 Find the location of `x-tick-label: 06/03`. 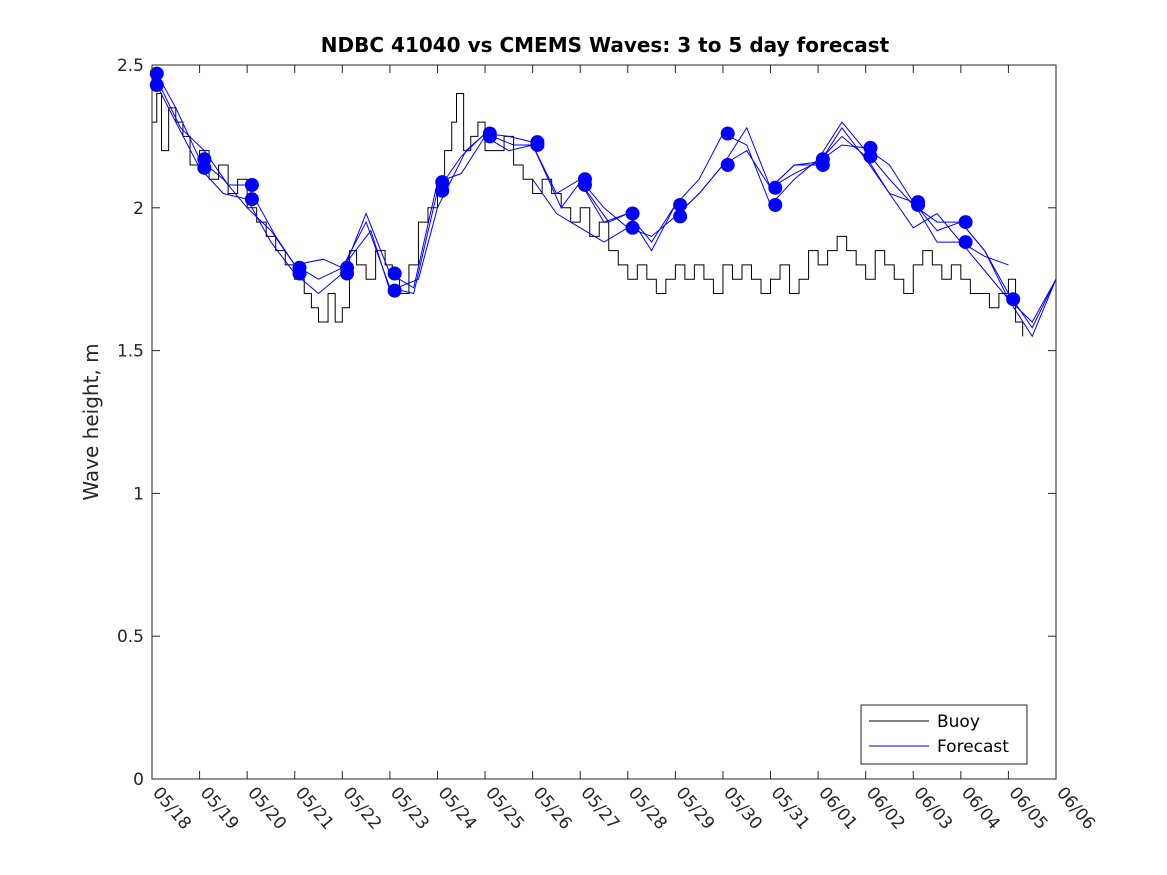

x-tick-label: 06/03 is located at coordinates (932, 808).